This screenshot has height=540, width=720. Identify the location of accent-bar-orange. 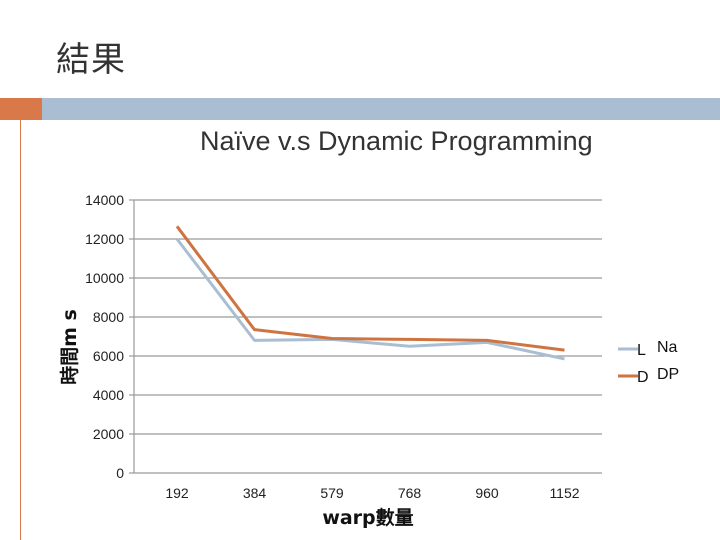
(21, 109).